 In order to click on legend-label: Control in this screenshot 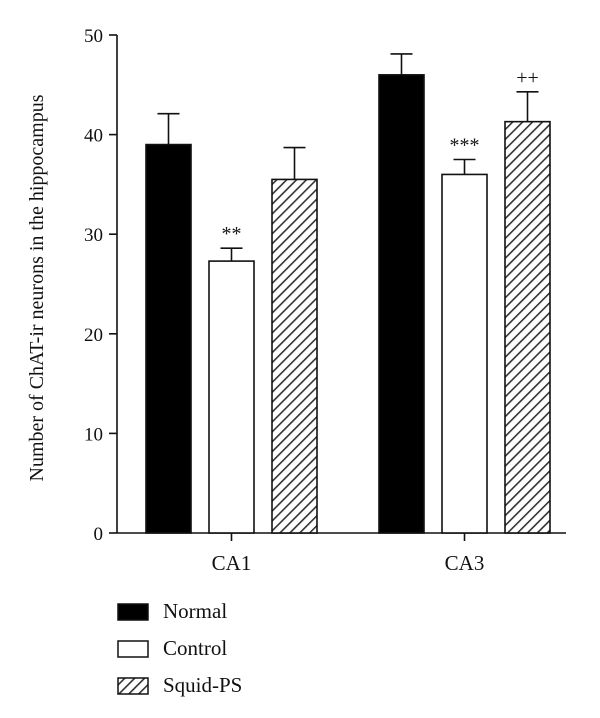, I will do `click(195, 648)`.